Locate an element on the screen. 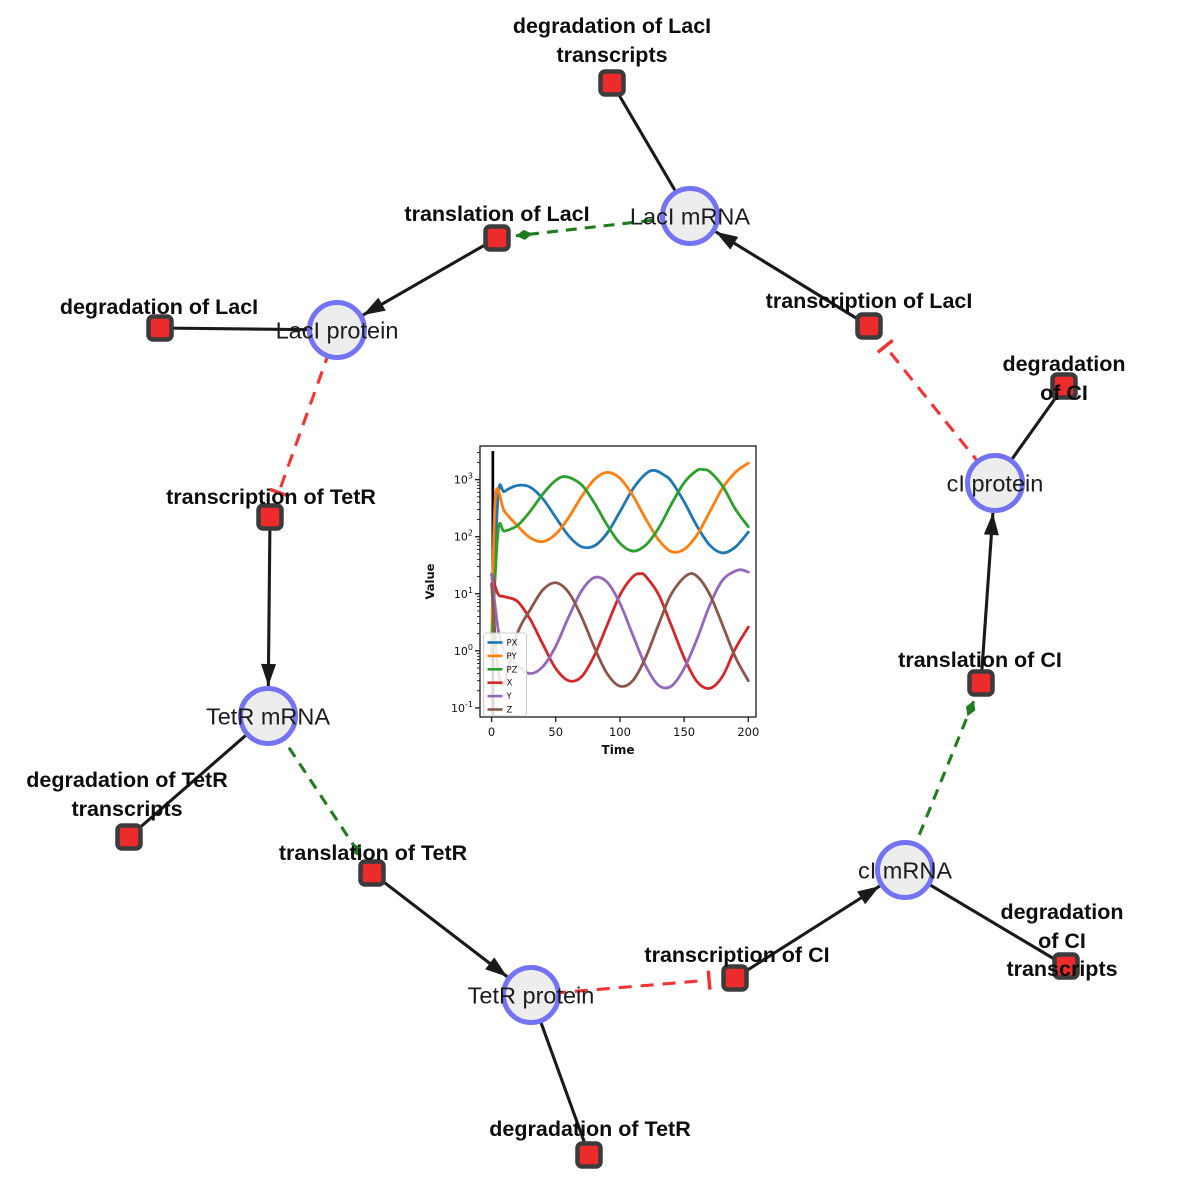  reaction-node-deg_laci_tx is located at coordinates (612, 83).